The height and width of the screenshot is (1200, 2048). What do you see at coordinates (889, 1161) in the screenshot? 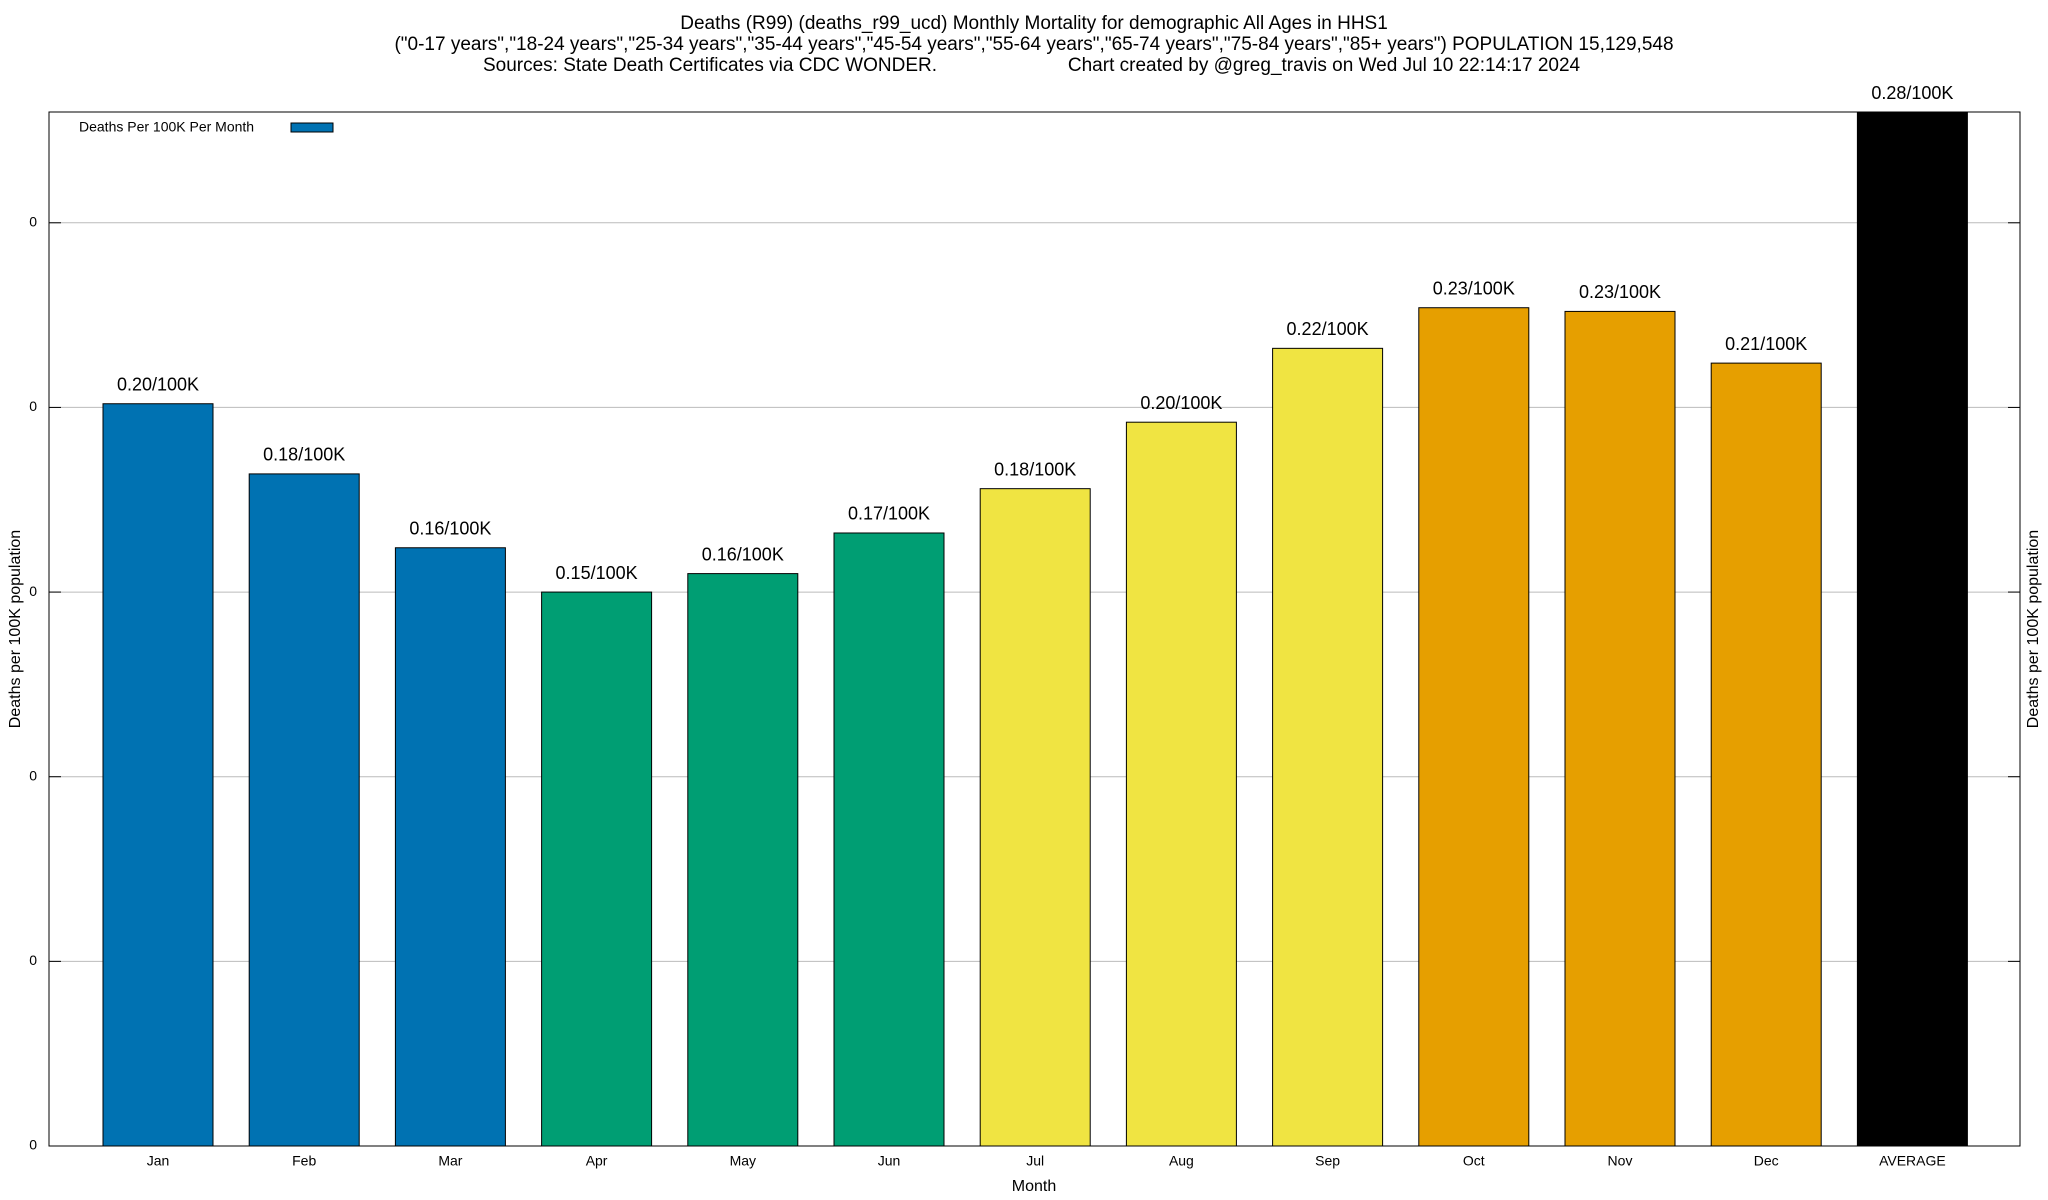
I see `x-tick-label: Jun` at bounding box center [889, 1161].